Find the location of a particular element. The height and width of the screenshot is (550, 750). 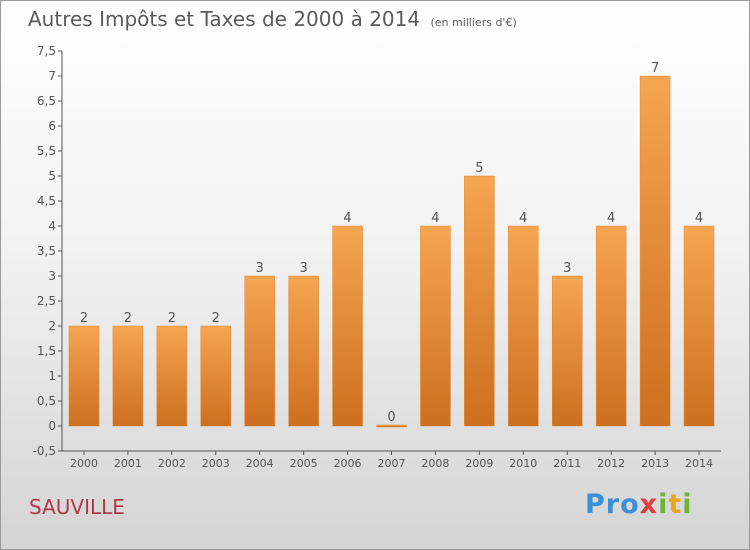

logo-part-pro: Pro is located at coordinates (612, 504).